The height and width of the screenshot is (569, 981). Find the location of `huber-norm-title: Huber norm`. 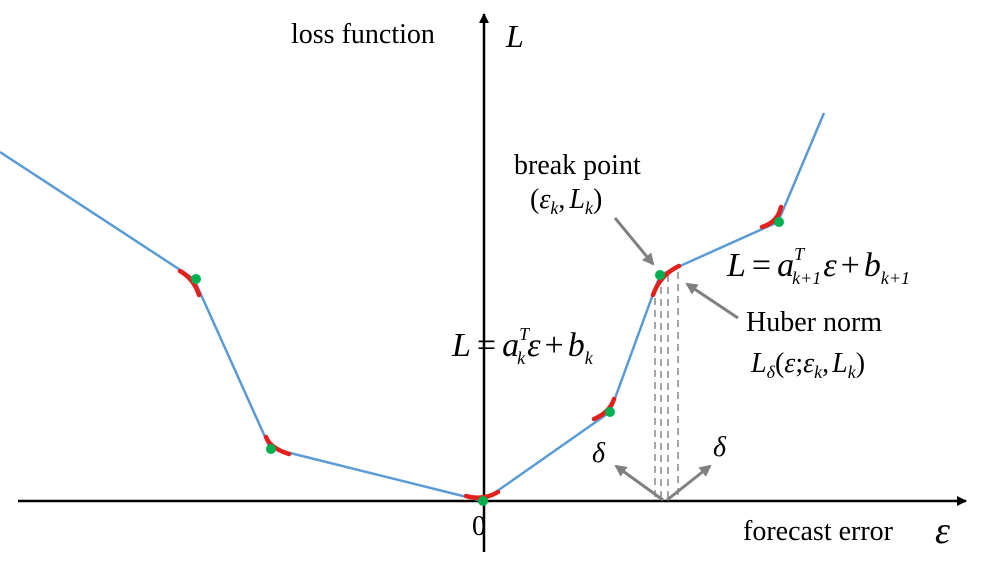

huber-norm-title: Huber norm is located at coordinates (814, 322).